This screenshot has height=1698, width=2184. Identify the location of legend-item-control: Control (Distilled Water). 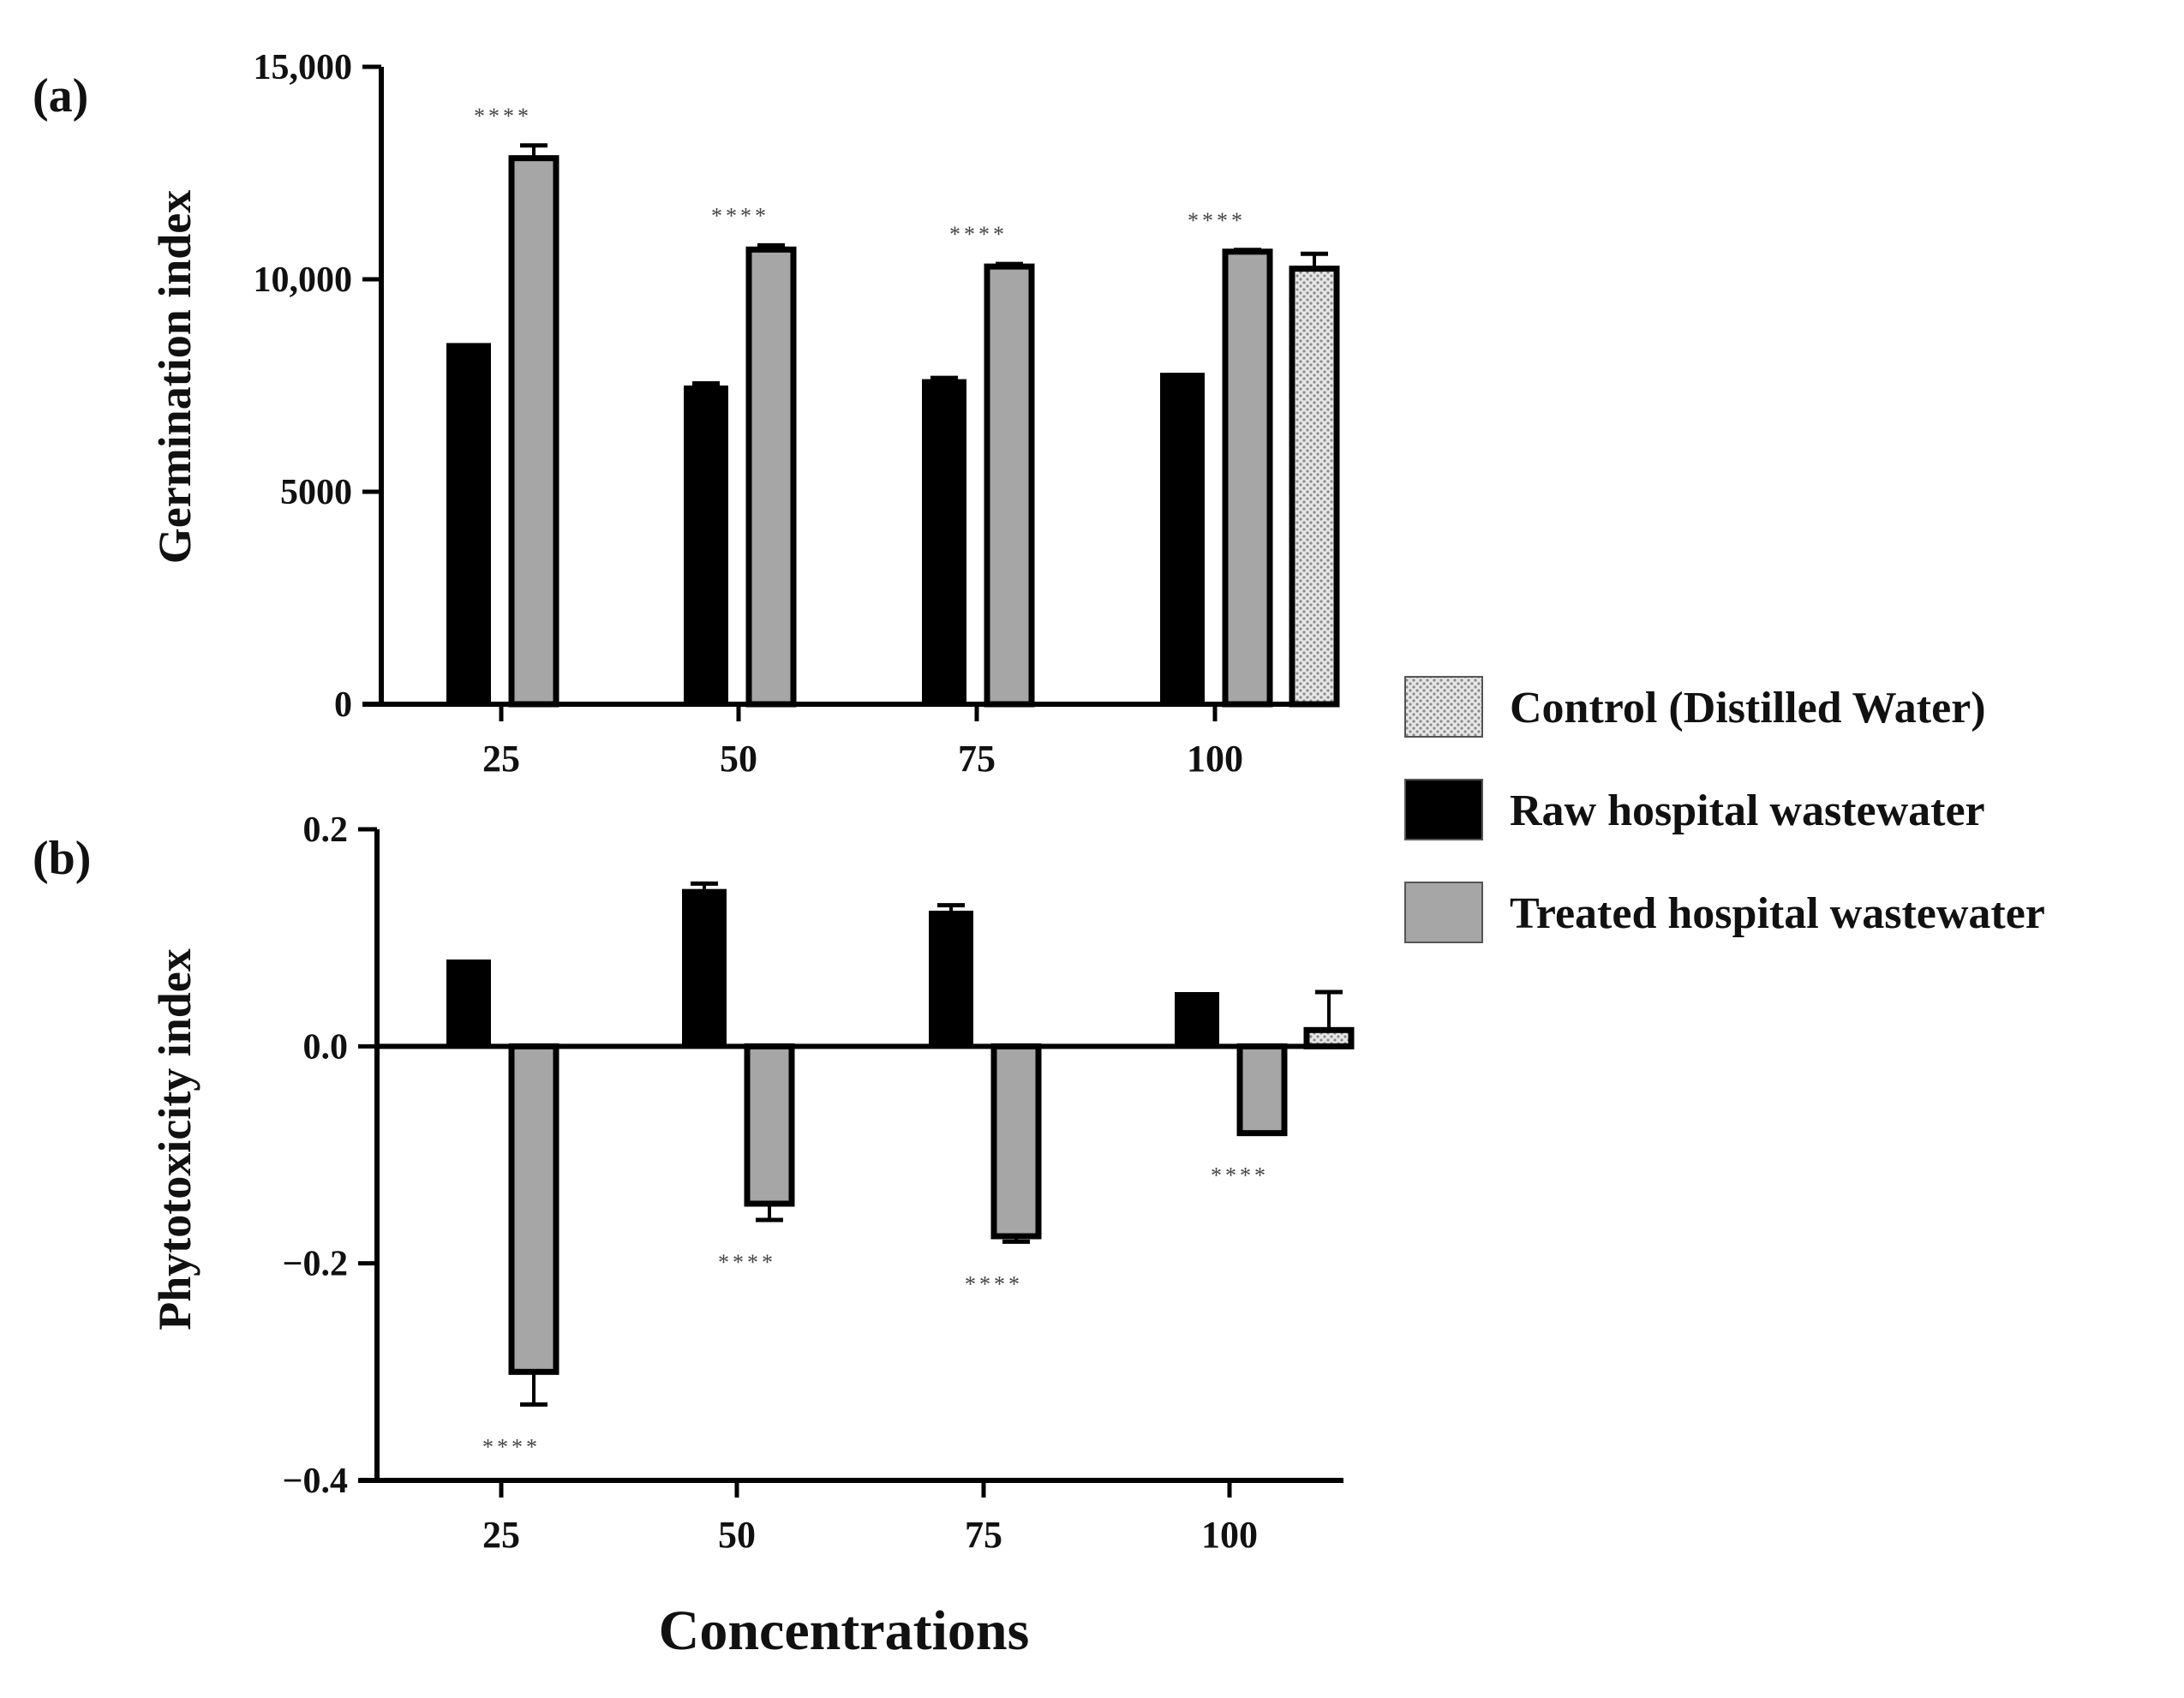
(1695, 707).